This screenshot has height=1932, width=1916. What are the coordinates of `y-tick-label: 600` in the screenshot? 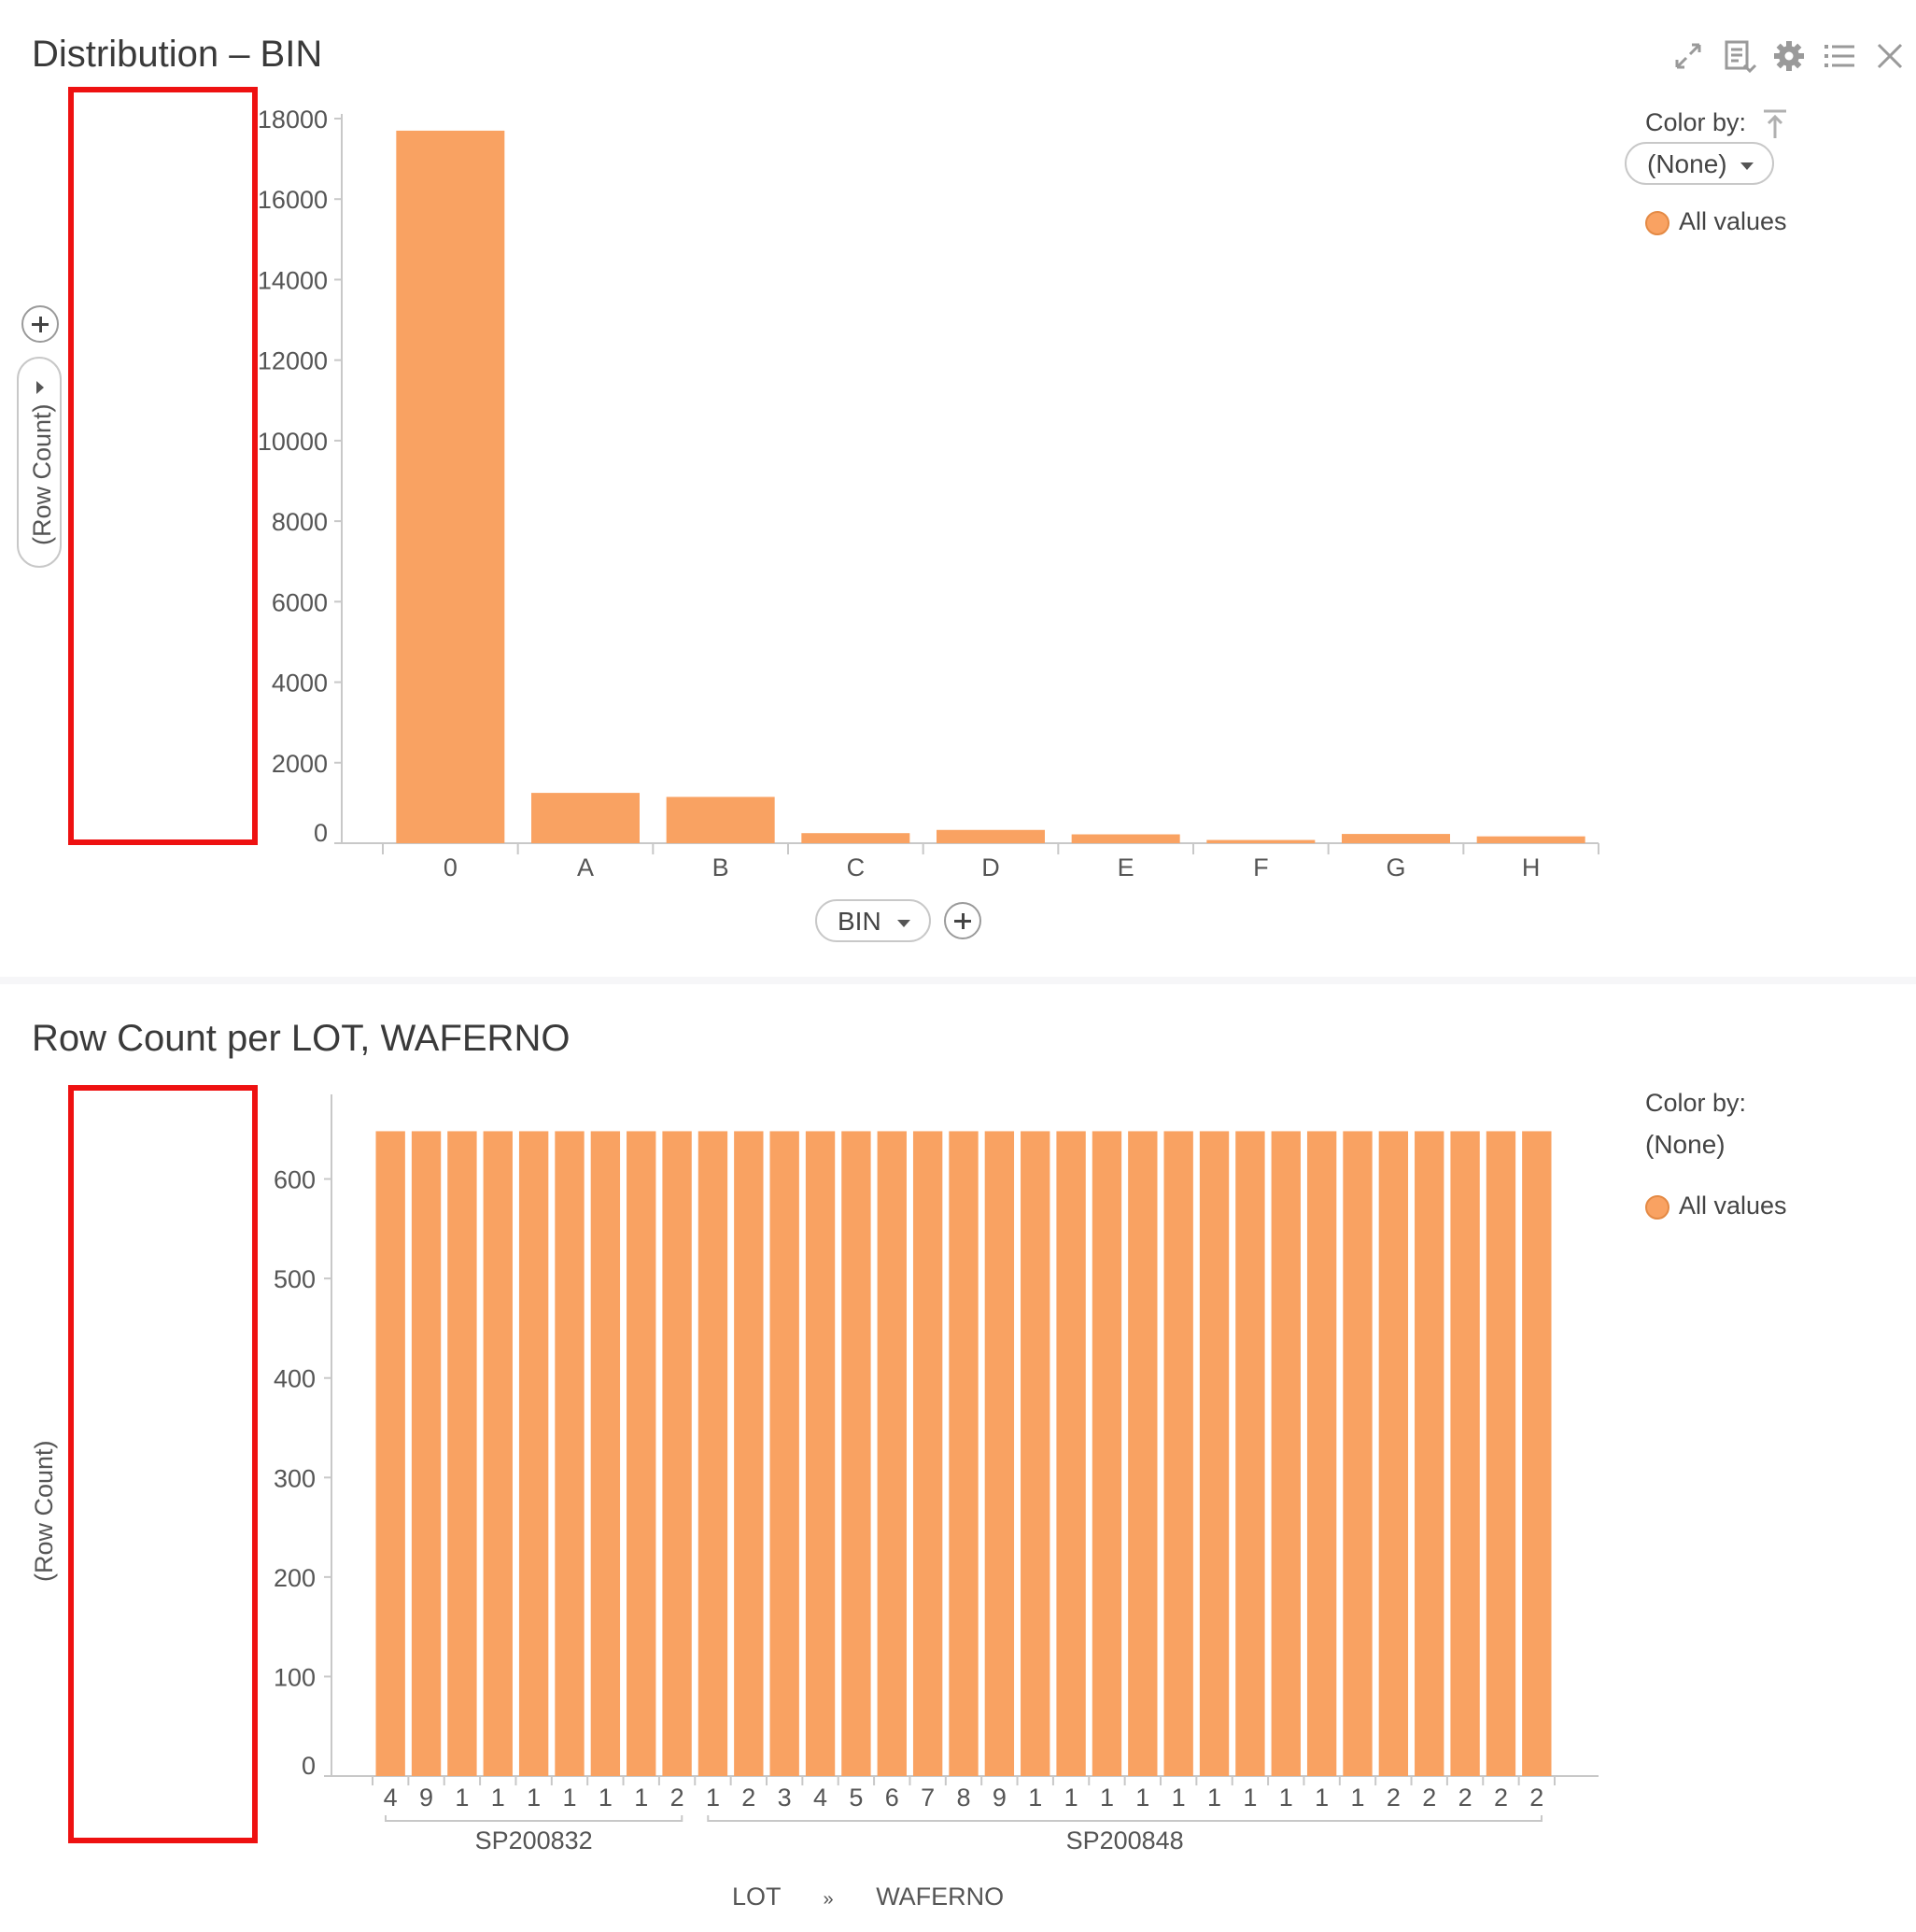 It's located at (295, 1180).